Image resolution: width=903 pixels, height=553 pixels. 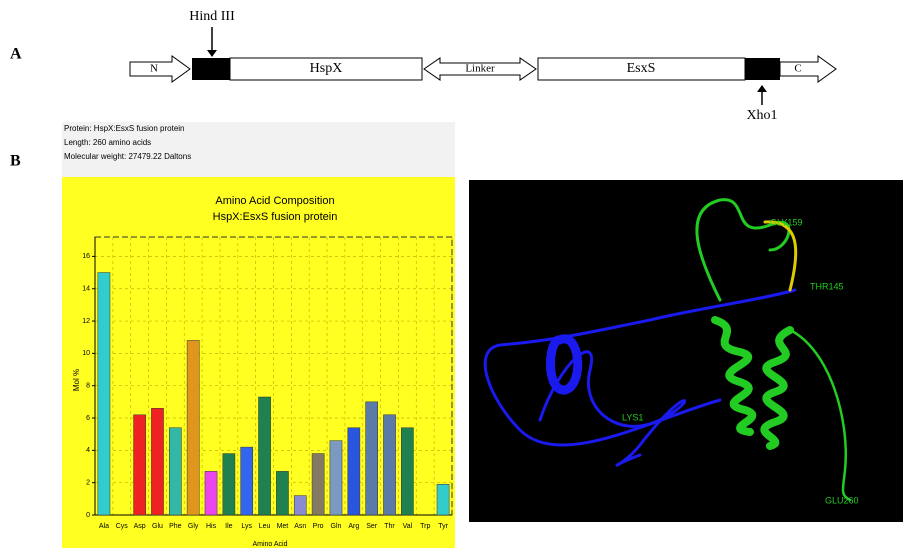 What do you see at coordinates (127, 156) in the screenshot?
I see `info-line: Molecular weight: 27479.22 Daltons` at bounding box center [127, 156].